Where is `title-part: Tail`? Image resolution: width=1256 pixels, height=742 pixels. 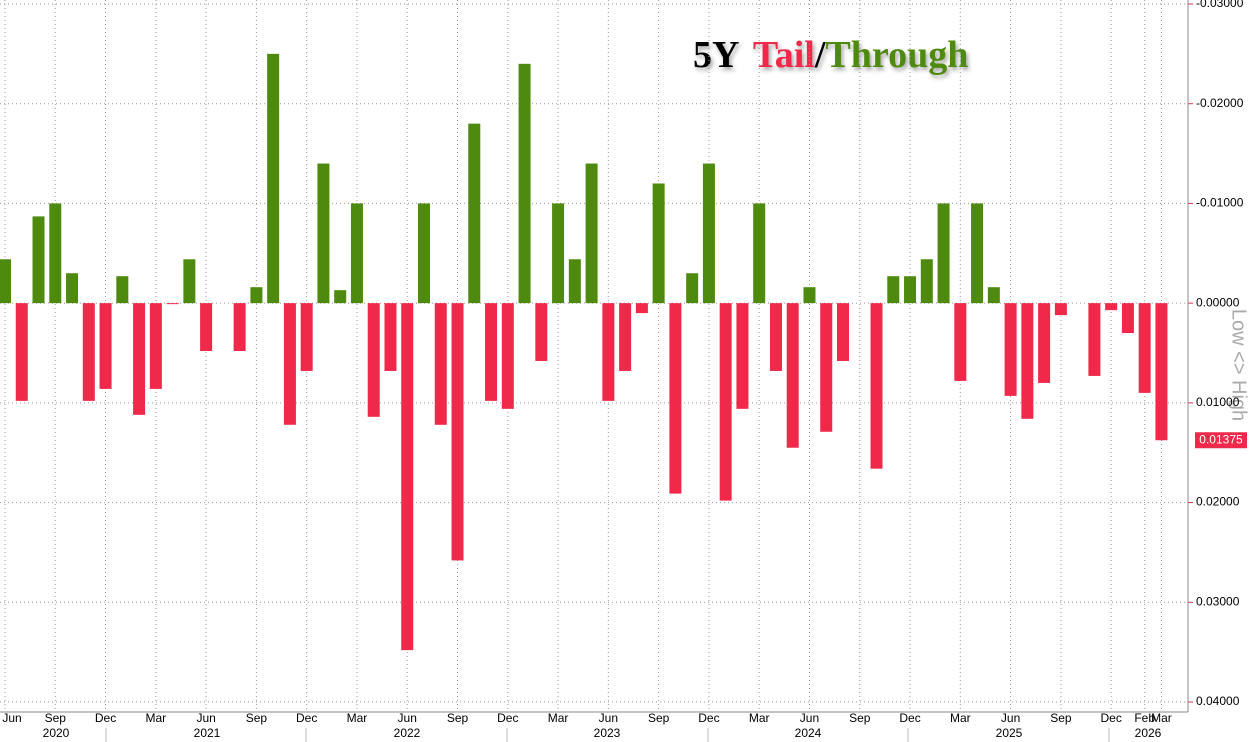 title-part: Tail is located at coordinates (784, 55).